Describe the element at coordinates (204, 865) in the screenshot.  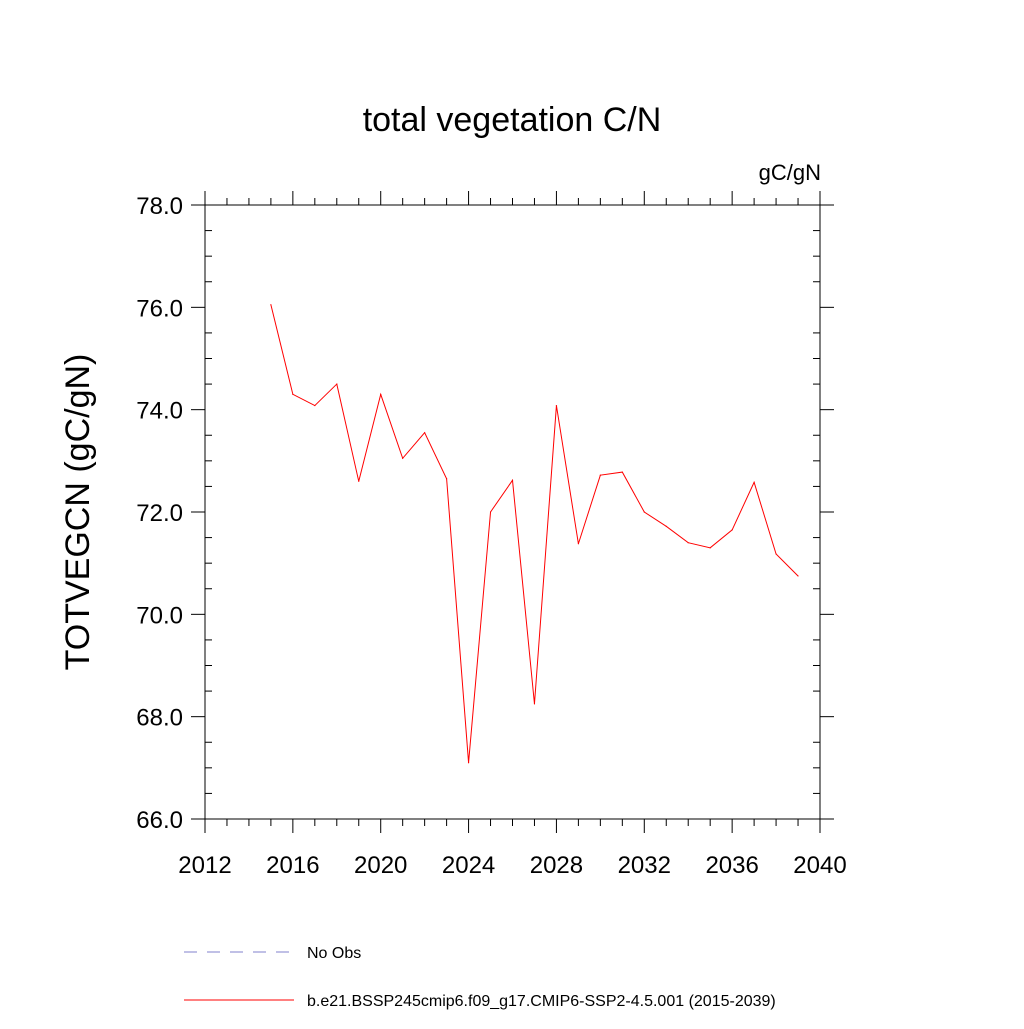
I see `x-tick-label: 2012` at that location.